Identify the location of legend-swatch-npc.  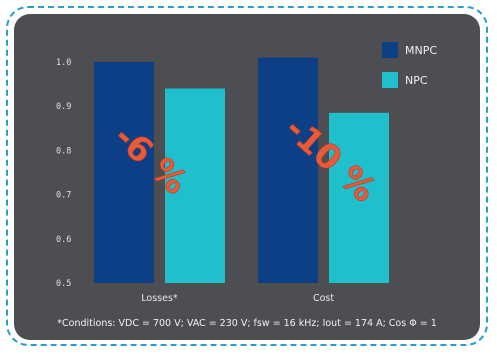
(390, 80).